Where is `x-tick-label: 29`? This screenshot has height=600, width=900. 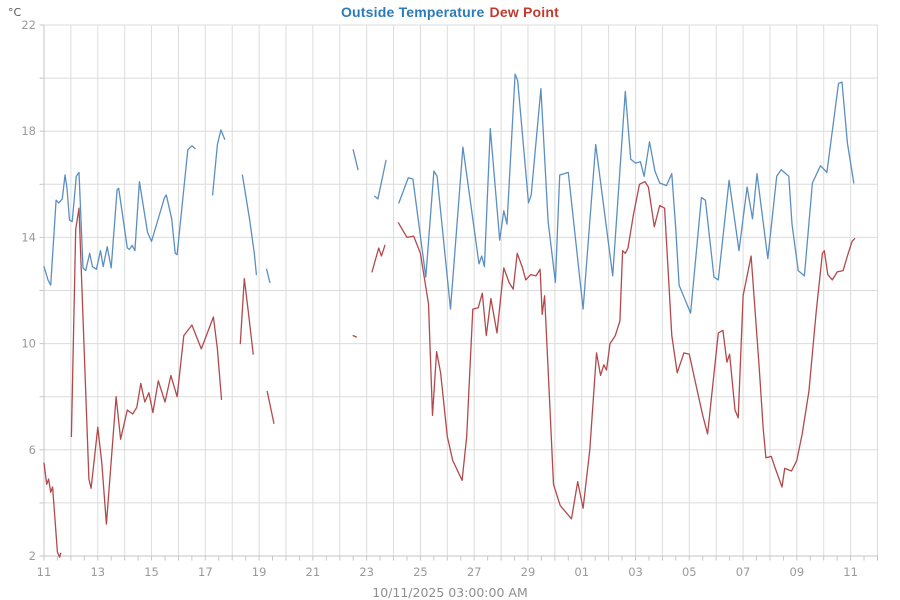 x-tick-label: 29 is located at coordinates (528, 572).